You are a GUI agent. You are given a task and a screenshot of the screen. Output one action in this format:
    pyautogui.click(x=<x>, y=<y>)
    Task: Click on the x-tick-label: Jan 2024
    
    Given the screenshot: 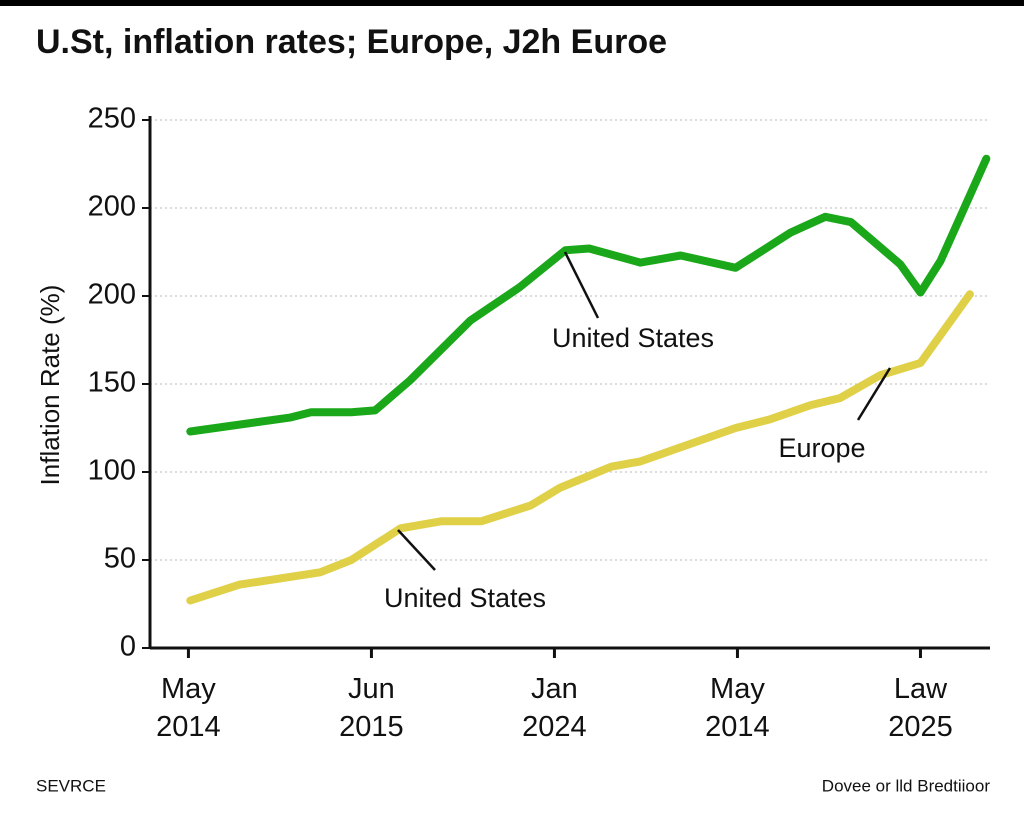 What is the action you would take?
    pyautogui.click(x=554, y=708)
    